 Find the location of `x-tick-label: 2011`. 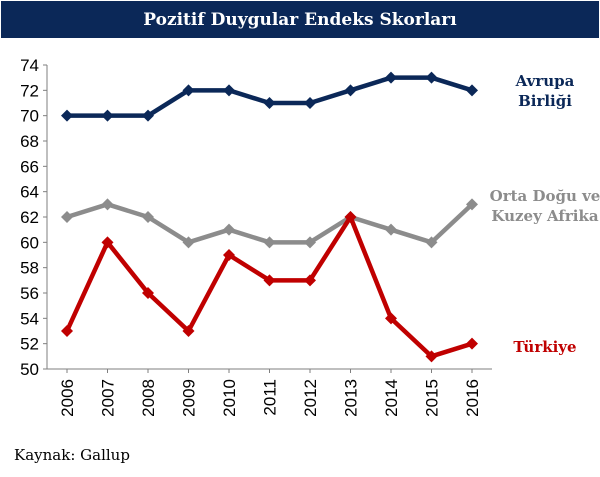

x-tick-label: 2011 is located at coordinates (270, 397).